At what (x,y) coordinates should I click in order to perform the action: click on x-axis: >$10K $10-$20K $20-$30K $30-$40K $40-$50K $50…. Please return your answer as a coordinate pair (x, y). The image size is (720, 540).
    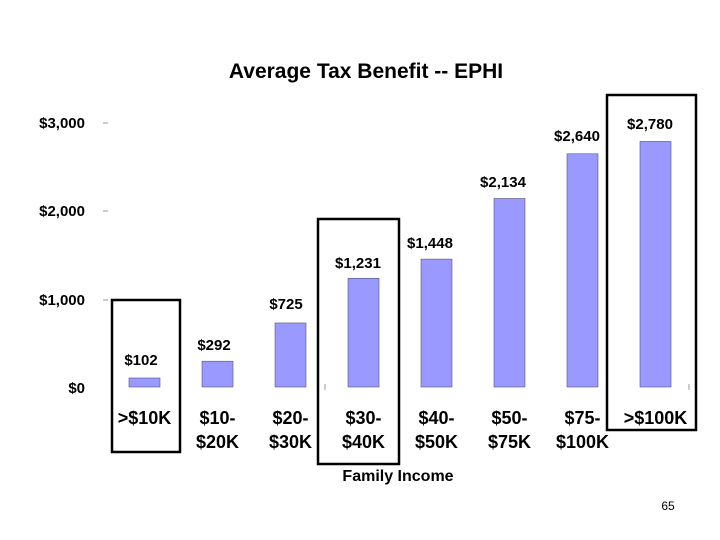
    Looking at the image, I should click on (403, 430).